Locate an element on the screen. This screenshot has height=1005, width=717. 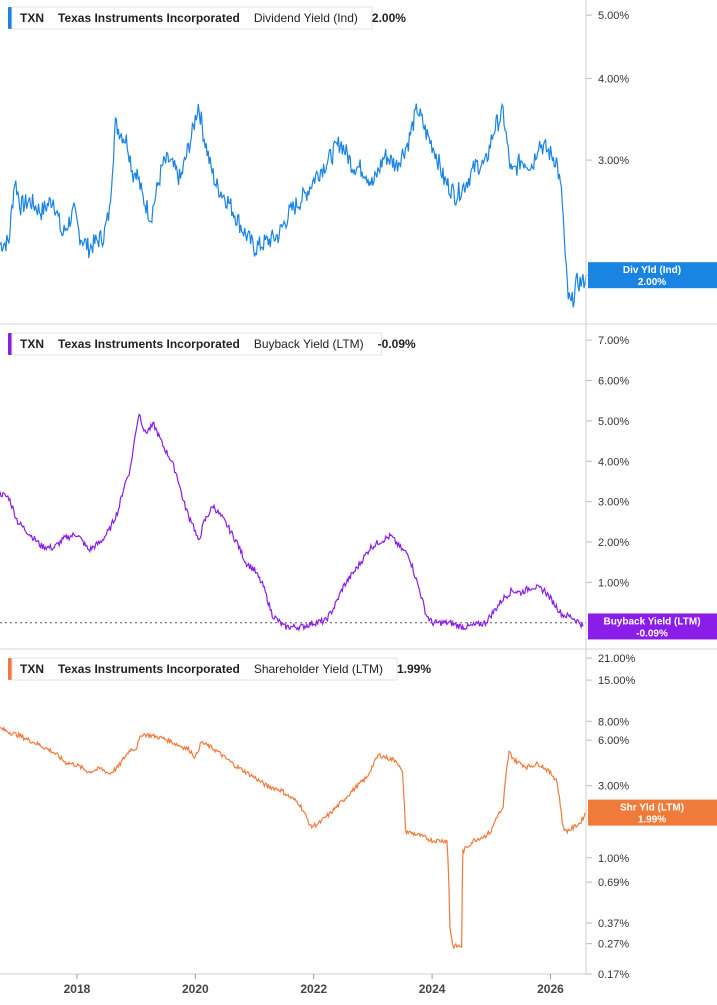
current-value-tag: Shr Yld (LTM)1.99% is located at coordinates (652, 812).